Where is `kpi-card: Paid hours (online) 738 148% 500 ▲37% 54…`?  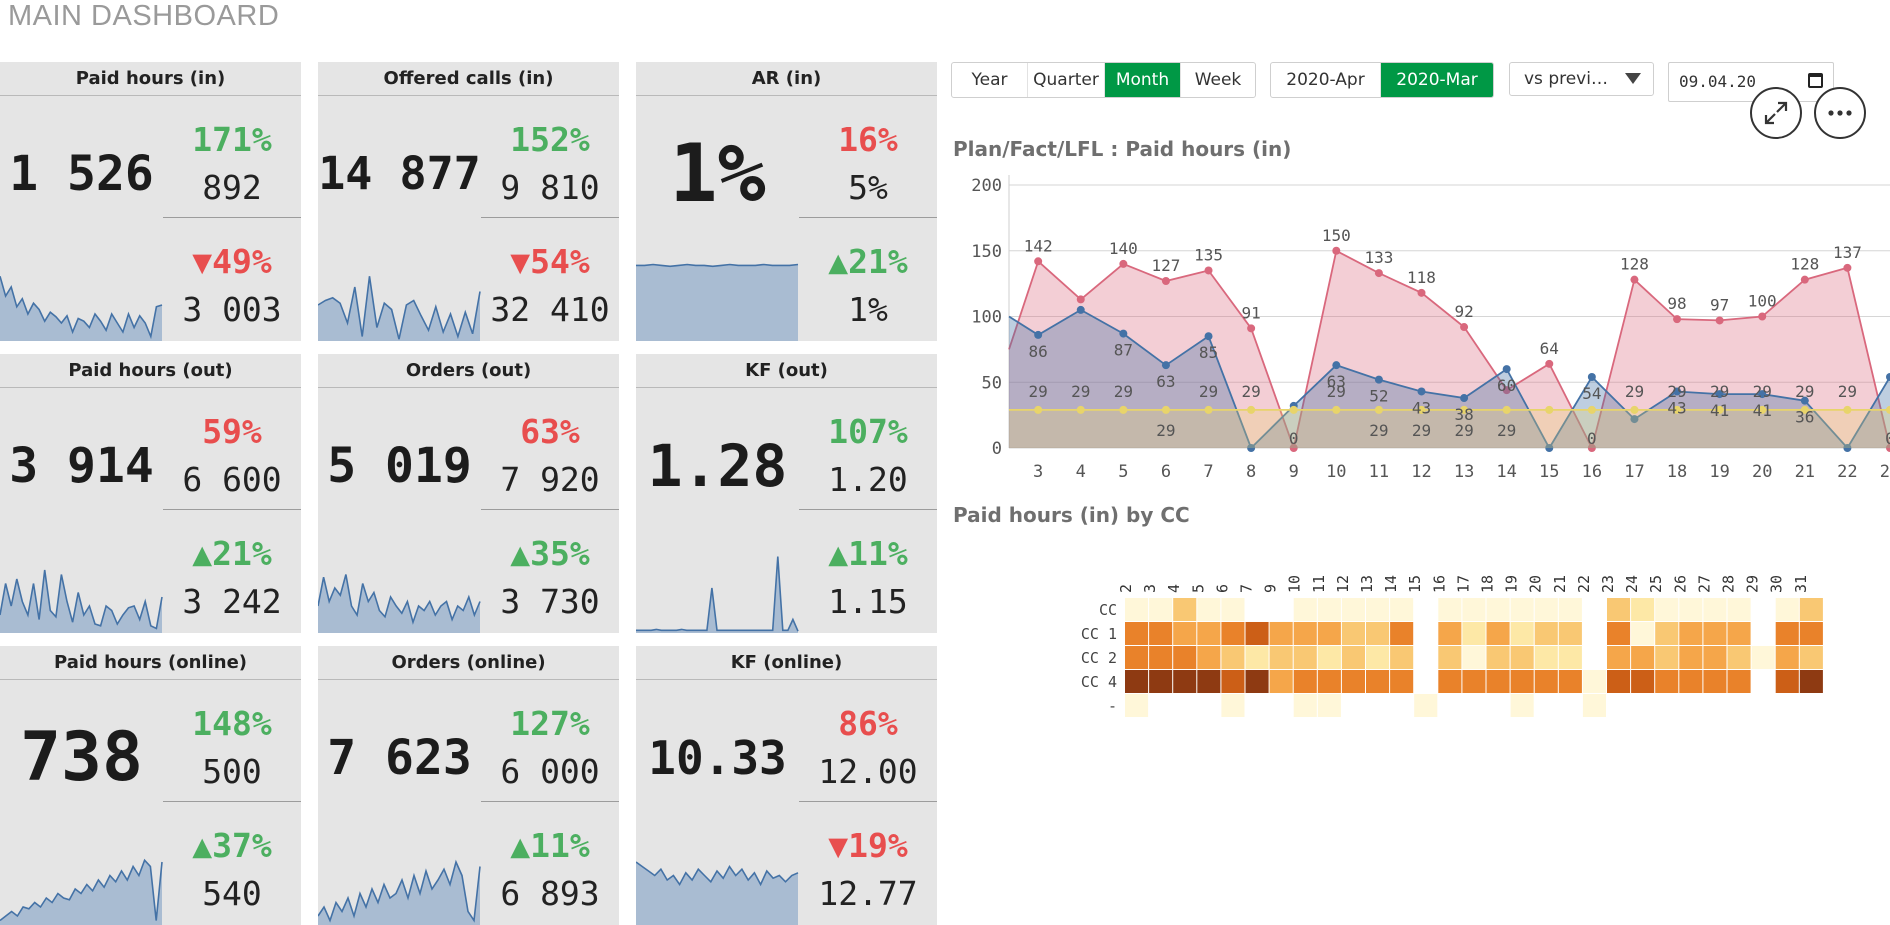 kpi-card: Paid hours (online) 738 148% 500 ▲37% 54… is located at coordinates (150, 785).